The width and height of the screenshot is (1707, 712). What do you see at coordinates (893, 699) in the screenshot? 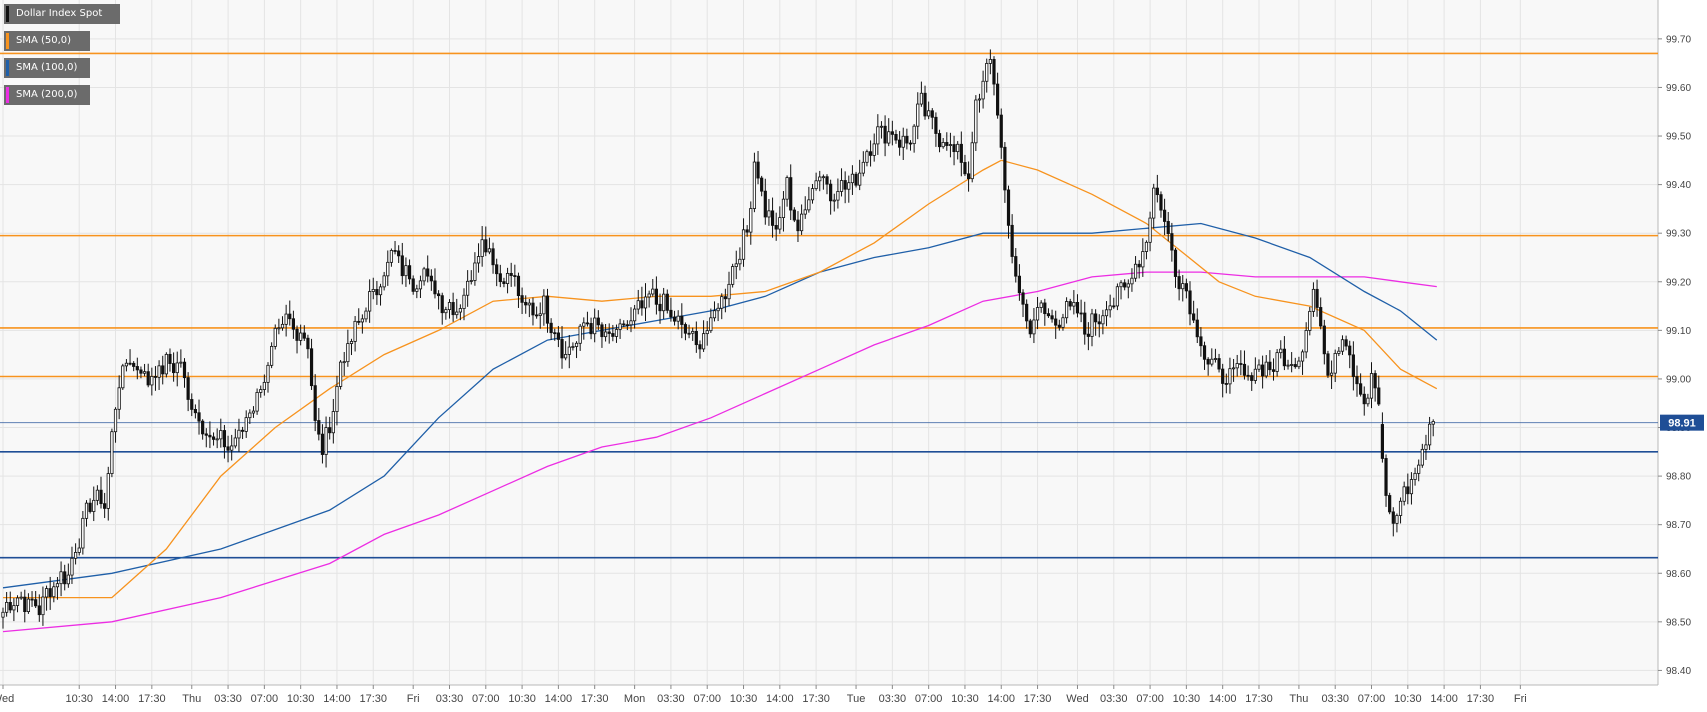
I see `x-tick-label: 03:30` at bounding box center [893, 699].